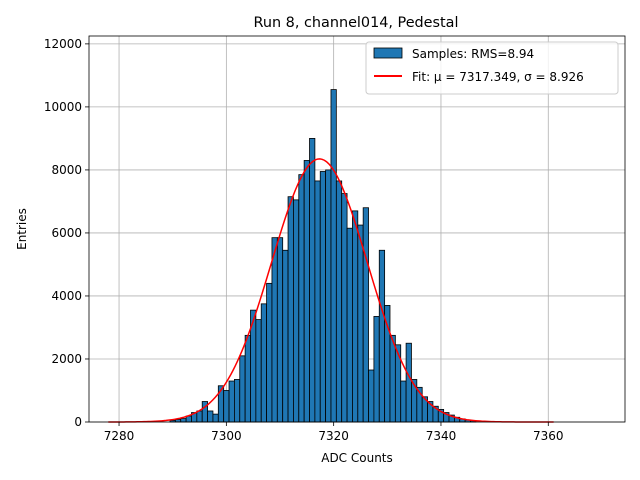 The height and width of the screenshot is (480, 640). I want to click on y-tick-label: 0, so click(78, 422).